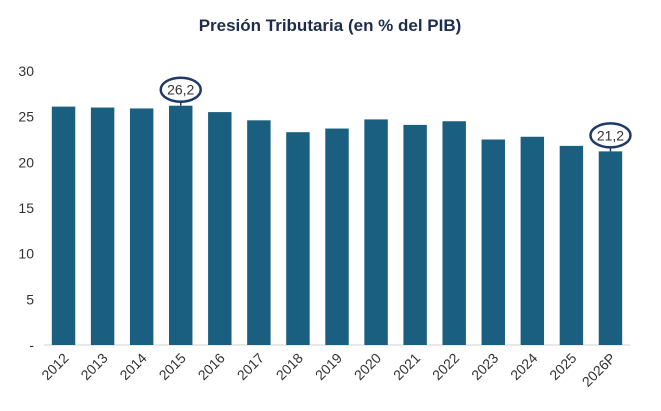 This screenshot has width=661, height=411. I want to click on data-label: 26,2, so click(180, 90).